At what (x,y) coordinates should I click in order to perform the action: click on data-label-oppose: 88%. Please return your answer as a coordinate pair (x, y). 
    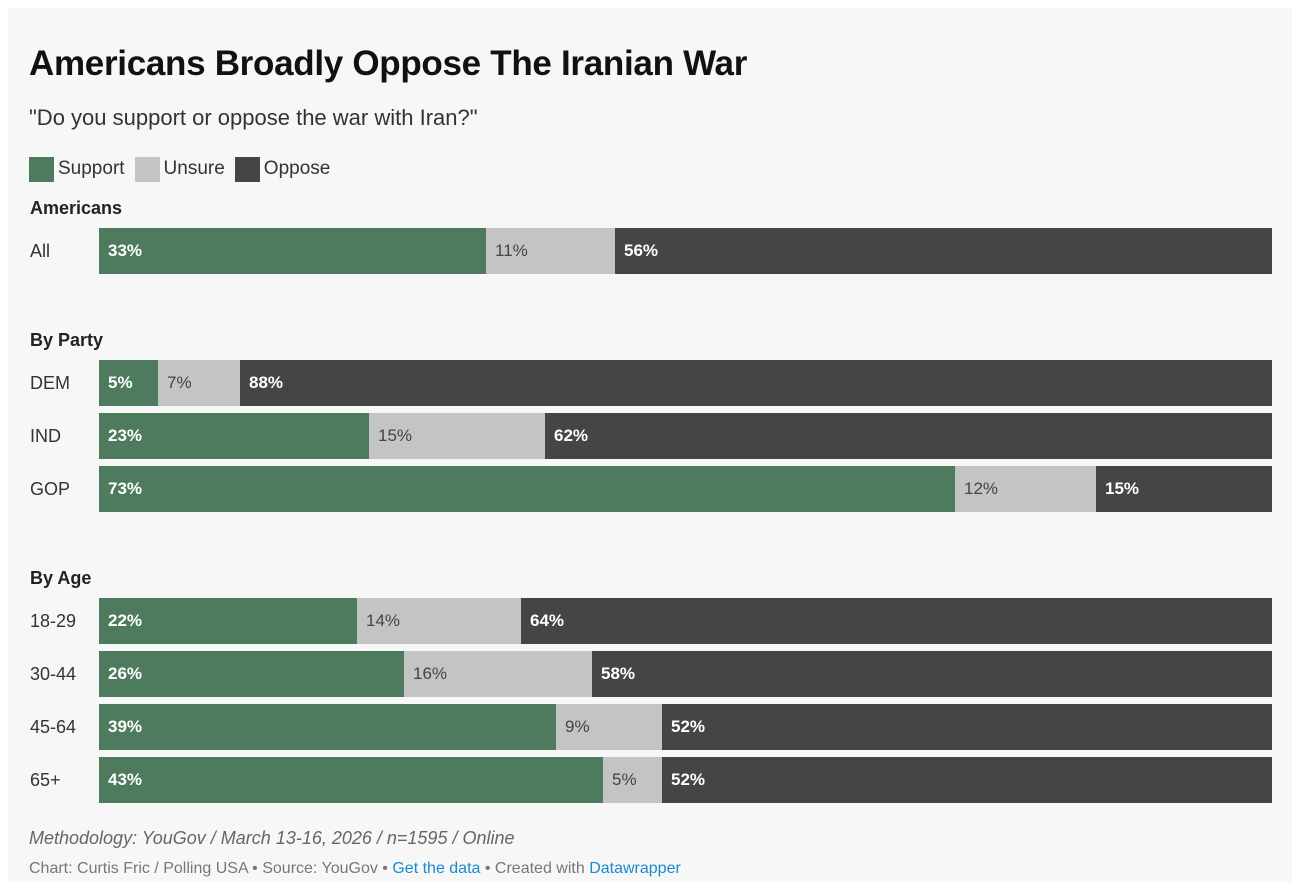
    Looking at the image, I should click on (266, 382).